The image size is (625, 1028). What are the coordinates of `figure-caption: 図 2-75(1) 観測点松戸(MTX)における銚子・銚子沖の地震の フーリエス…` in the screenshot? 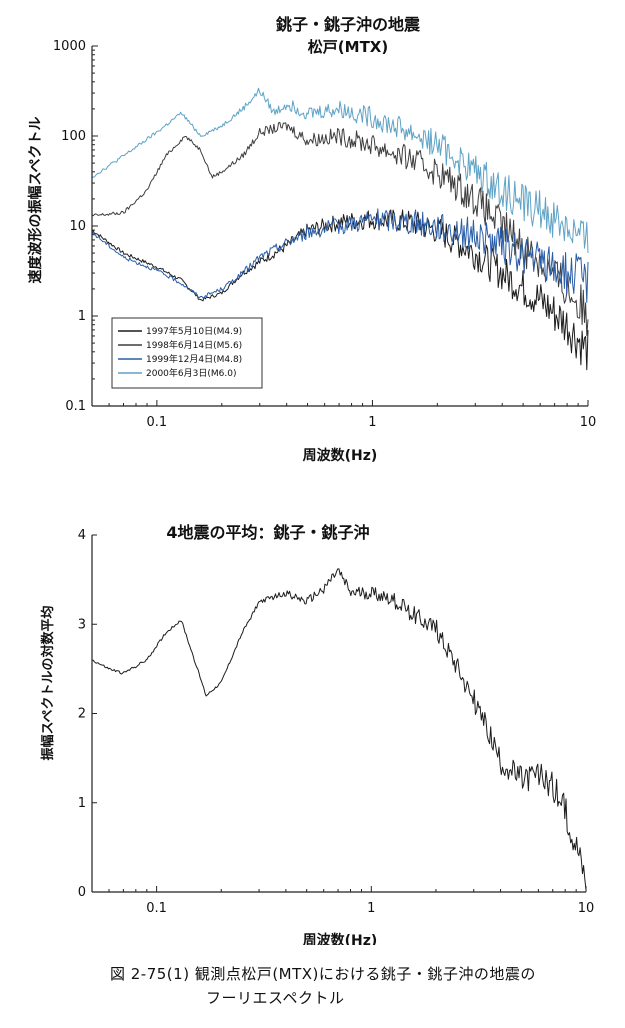 It's located at (360, 986).